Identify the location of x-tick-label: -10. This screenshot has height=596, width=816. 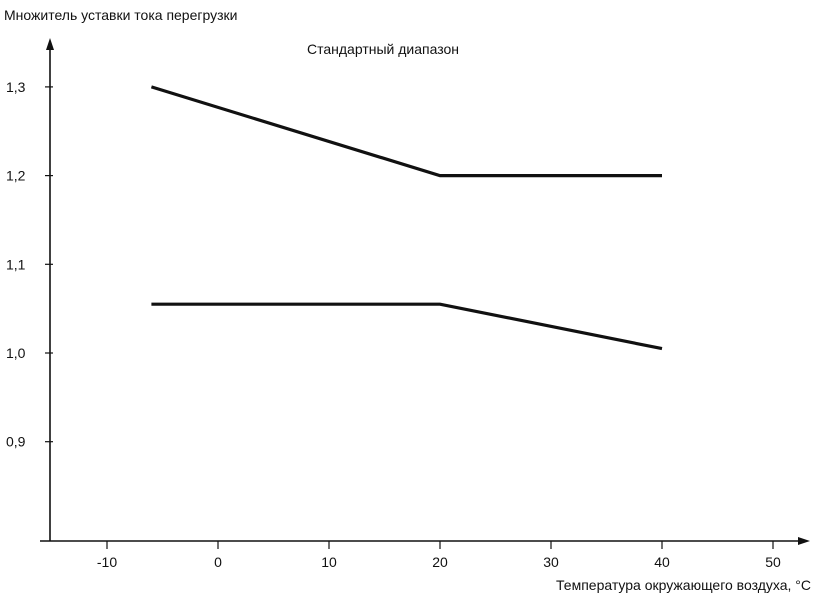
(107, 562).